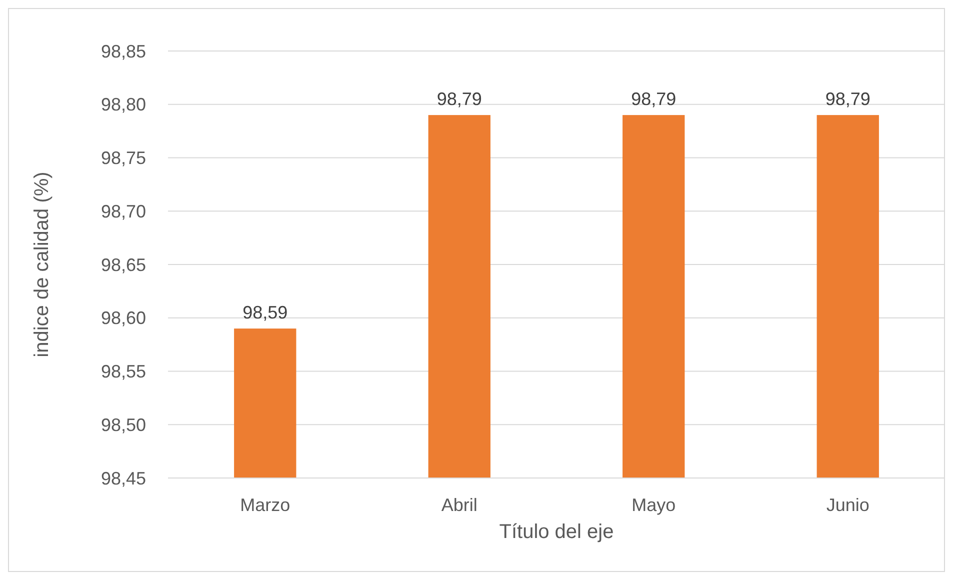 The height and width of the screenshot is (580, 953). What do you see at coordinates (123, 211) in the screenshot?
I see `y-tick-label: 98,70` at bounding box center [123, 211].